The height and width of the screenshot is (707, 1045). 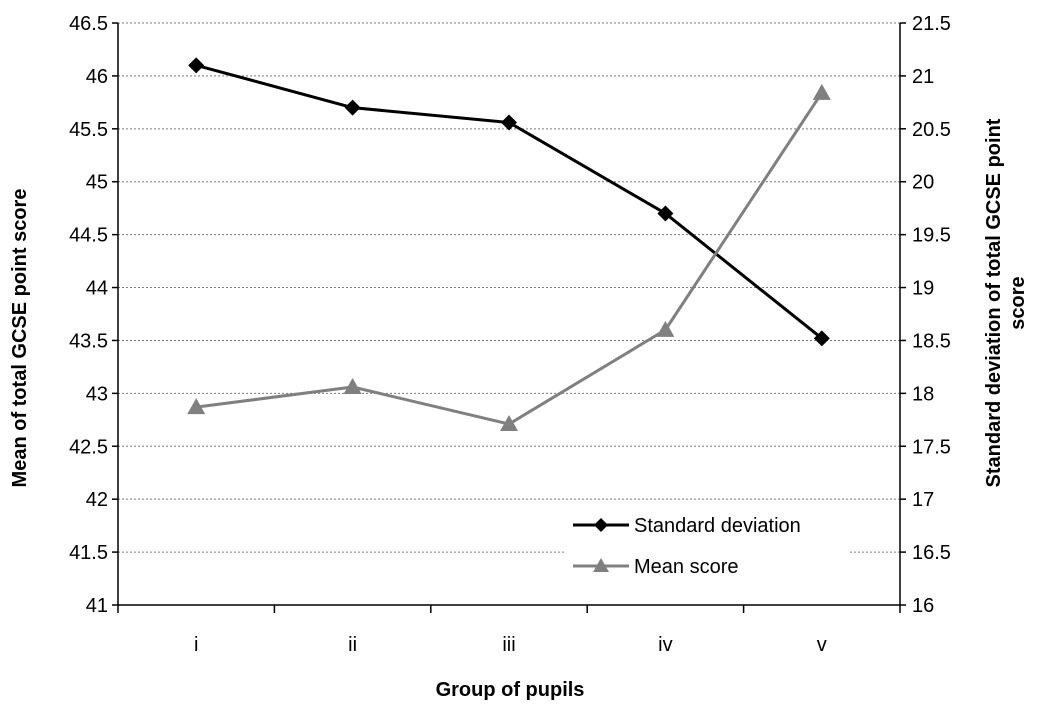 What do you see at coordinates (994, 302) in the screenshot?
I see `right-y-axis-title-line1: Standard deviation of total GCSE point` at bounding box center [994, 302].